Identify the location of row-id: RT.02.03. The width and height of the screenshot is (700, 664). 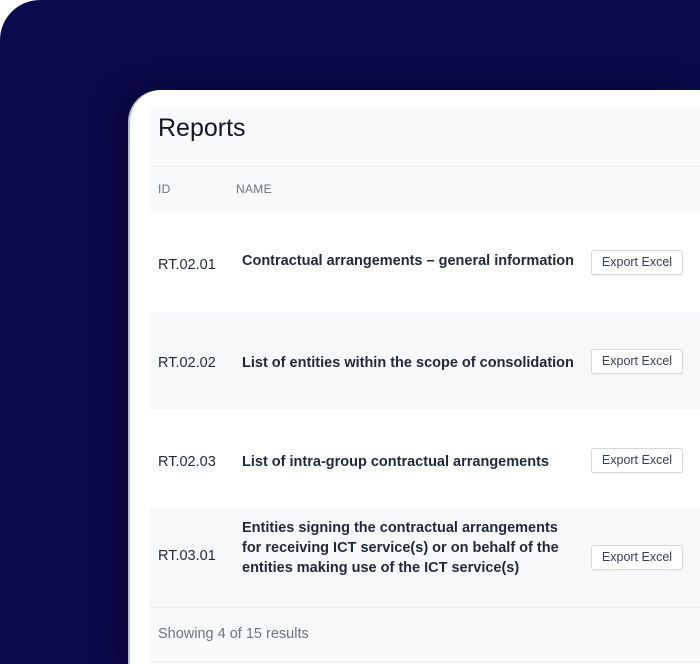
(187, 462).